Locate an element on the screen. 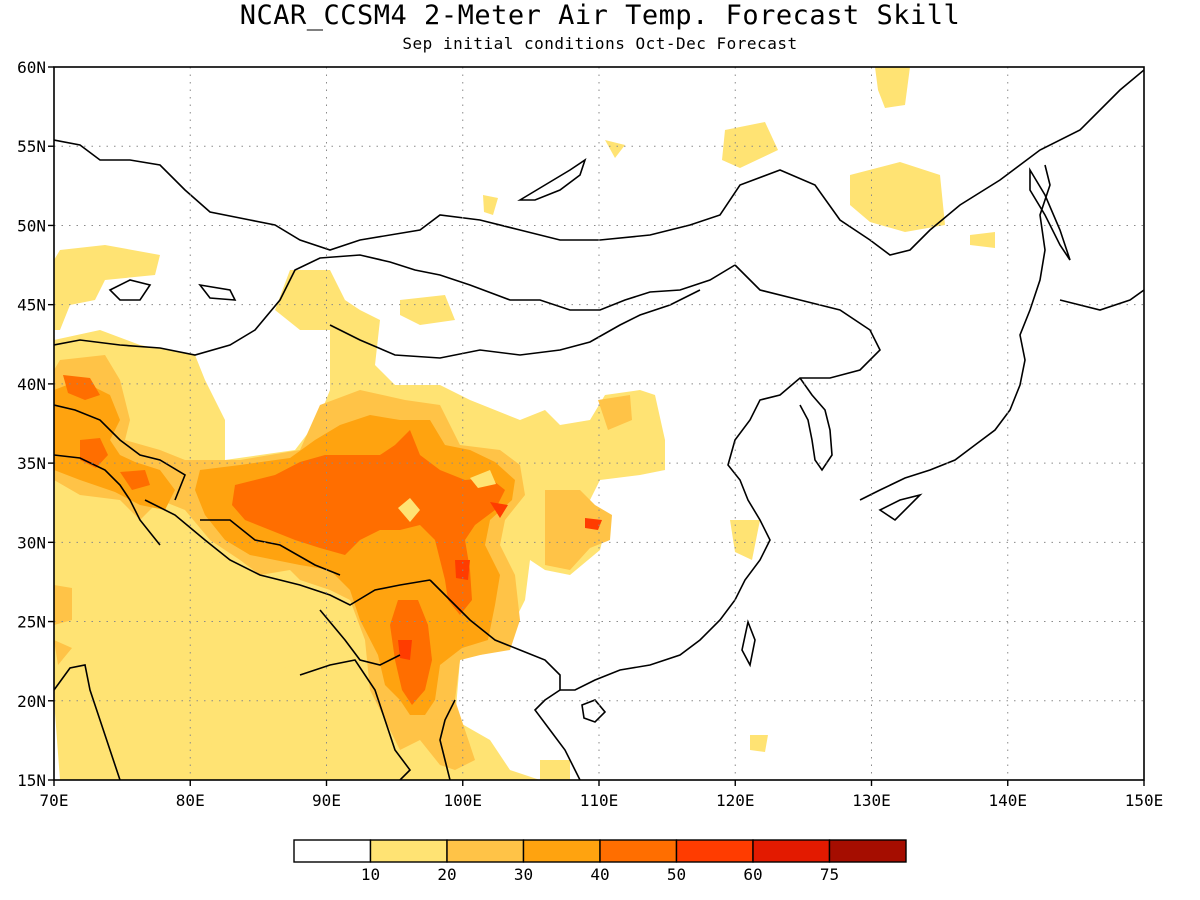 The width and height of the screenshot is (1200, 900). lon-tick-label: 70E is located at coordinates (54, 800).